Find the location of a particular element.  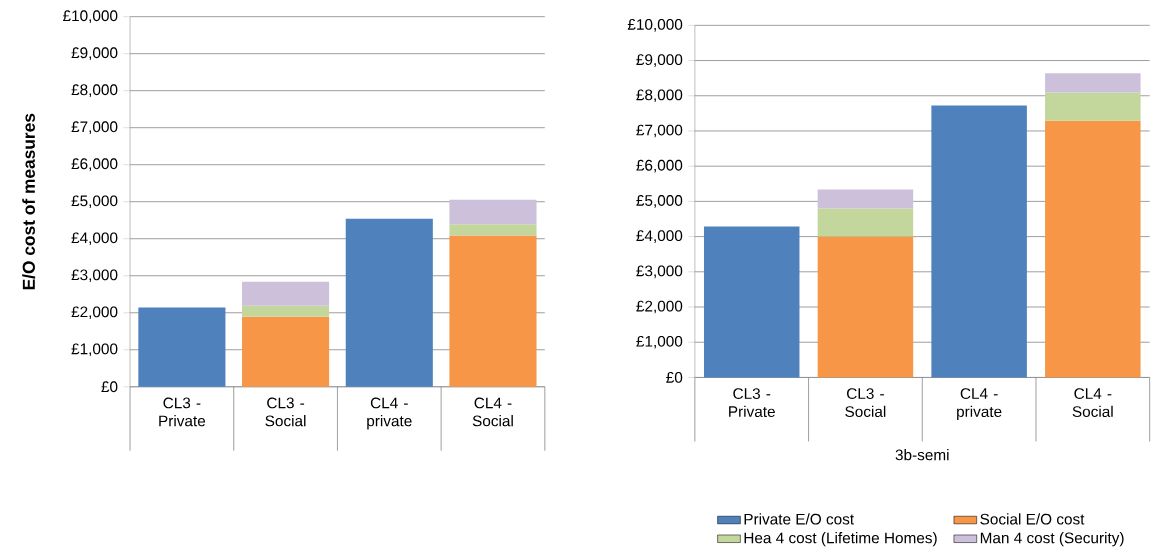

legend-label: Man 4 cost (Security) is located at coordinates (1052, 539).